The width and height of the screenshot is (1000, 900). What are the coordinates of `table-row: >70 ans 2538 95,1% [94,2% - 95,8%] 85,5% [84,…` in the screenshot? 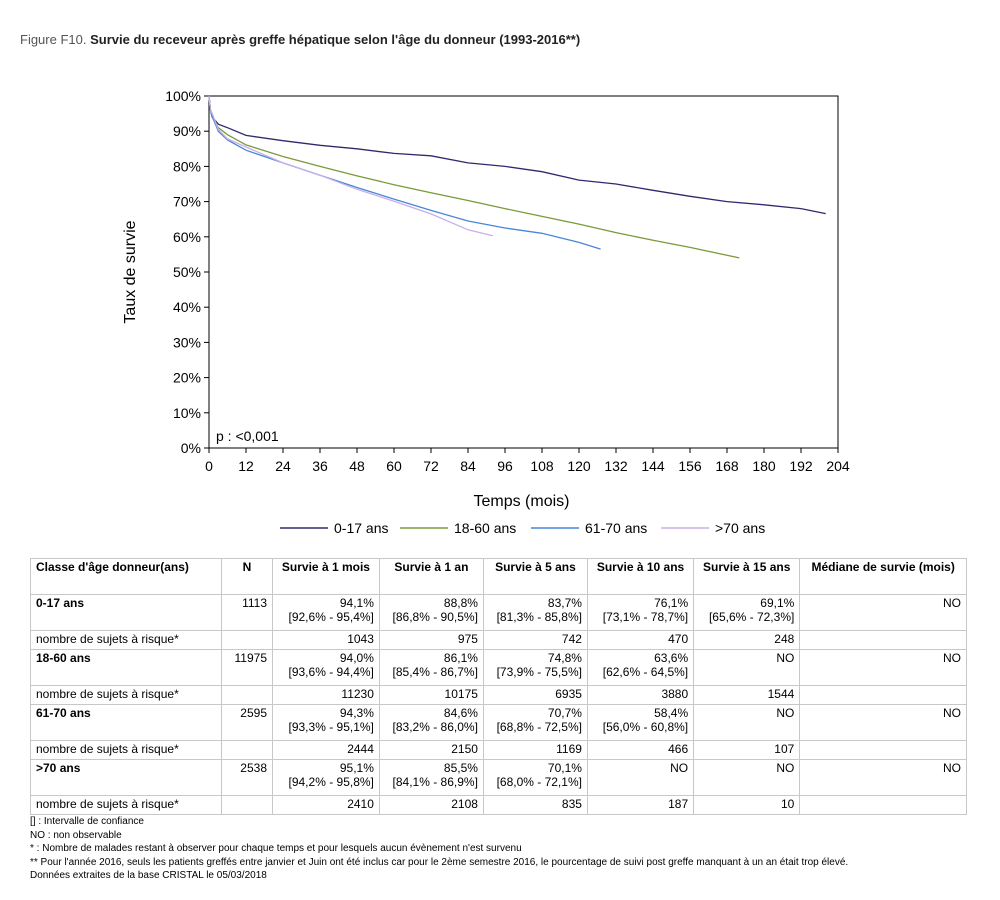 It's located at (498, 777).